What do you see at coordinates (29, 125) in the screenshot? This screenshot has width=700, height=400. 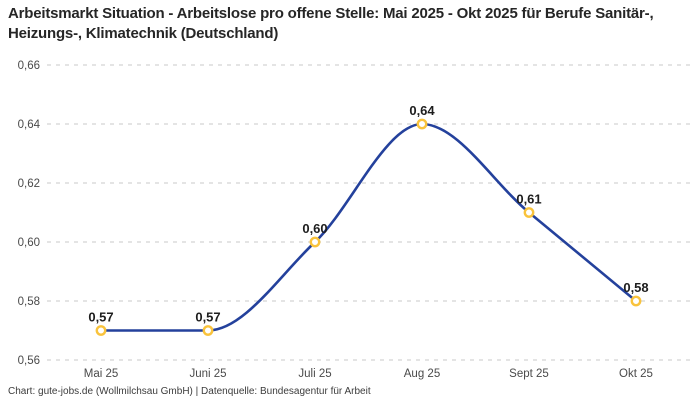 I see `y-axis-tick-label: 0,64` at bounding box center [29, 125].